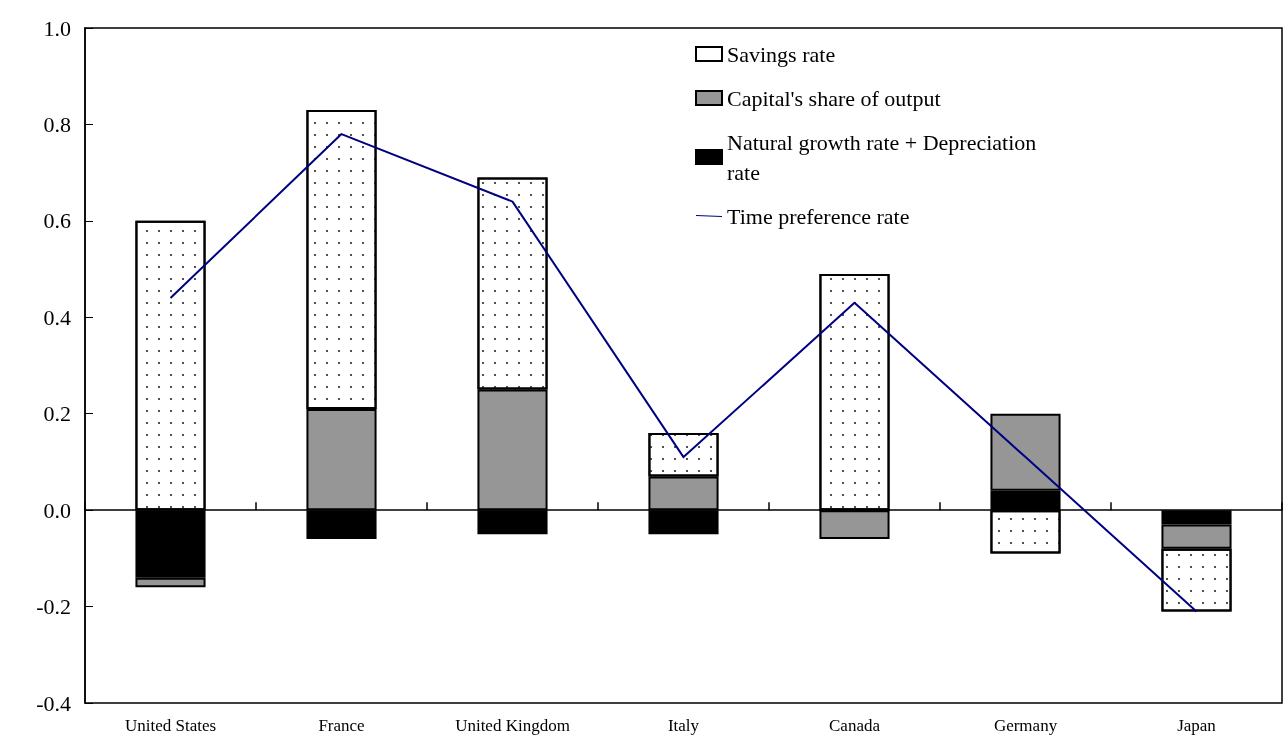  I want to click on y-tick-label: -0.2, so click(53, 607).